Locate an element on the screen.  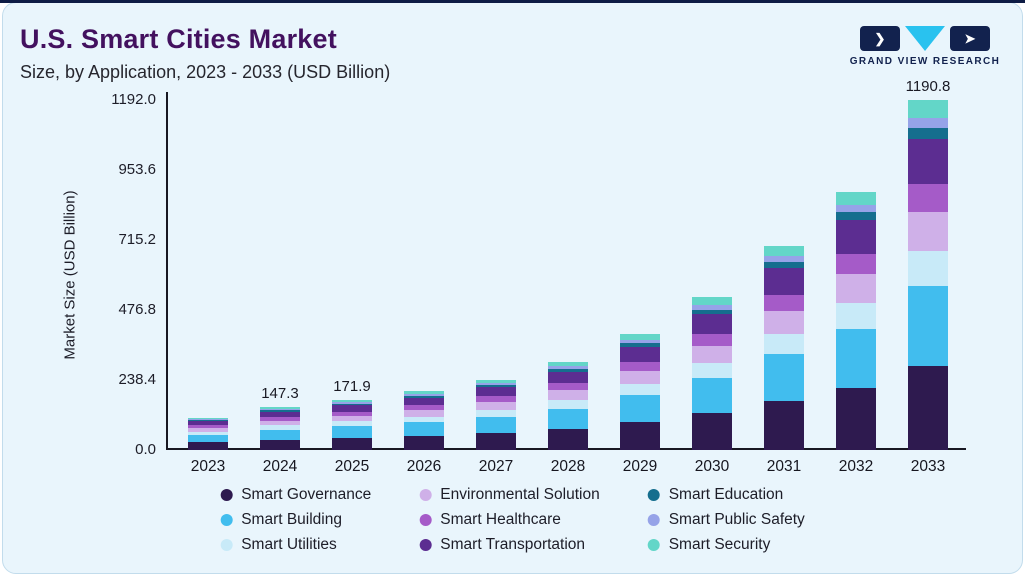
legend-label: Environmental Solution is located at coordinates (520, 494).